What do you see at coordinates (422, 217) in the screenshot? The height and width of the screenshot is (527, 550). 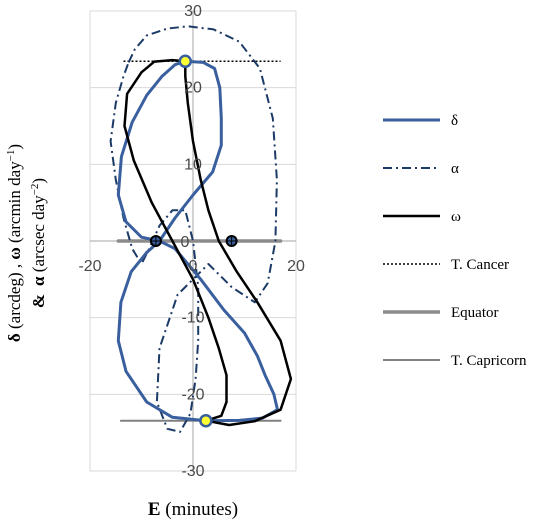 I see `legend-item-2: ω` at bounding box center [422, 217].